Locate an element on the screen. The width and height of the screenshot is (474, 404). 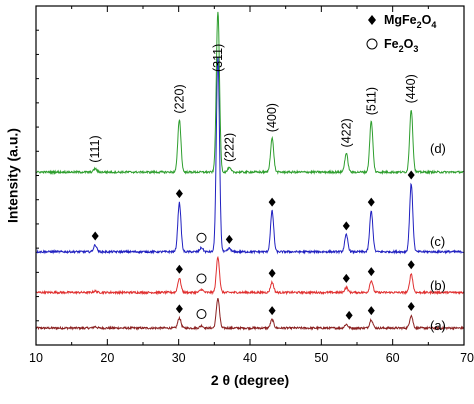
legend-circle-icon is located at coordinates (372, 44).